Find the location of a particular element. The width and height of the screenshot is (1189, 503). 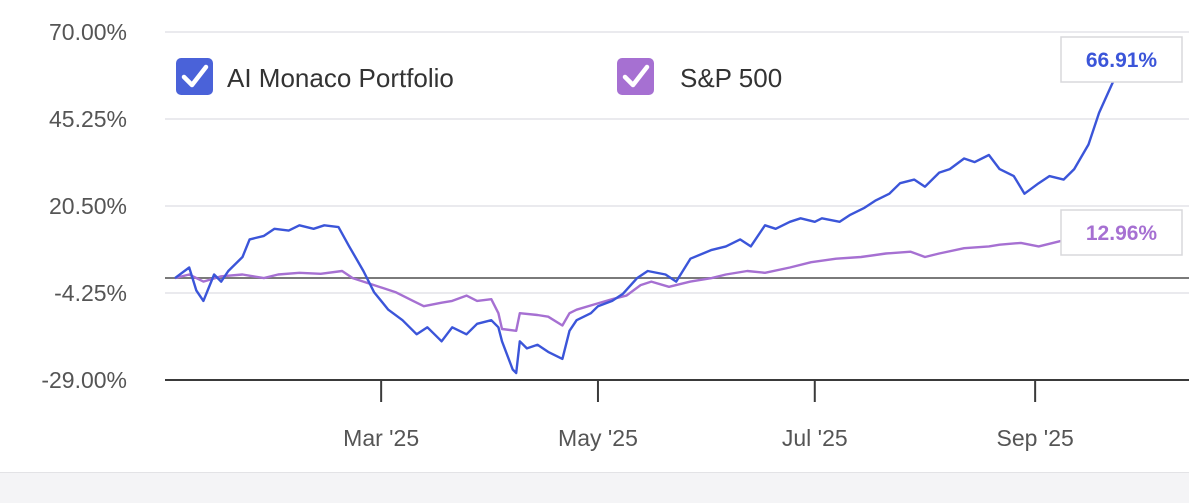

end-label-text: 66.91% is located at coordinates (1122, 60).